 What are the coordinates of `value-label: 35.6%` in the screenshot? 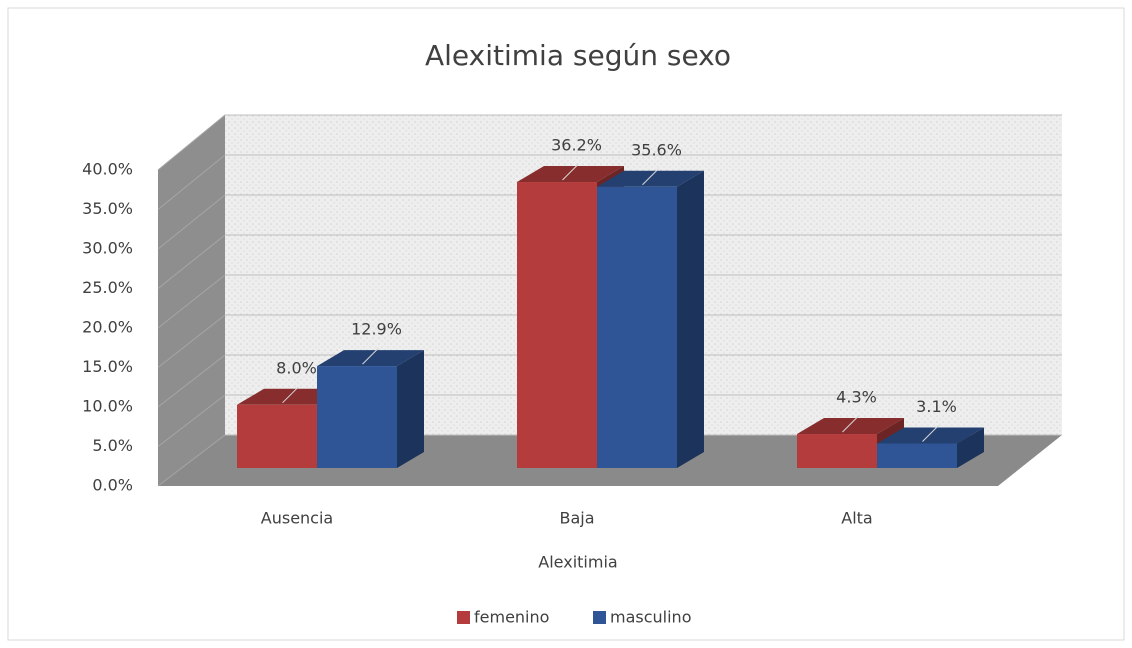 It's located at (656, 149).